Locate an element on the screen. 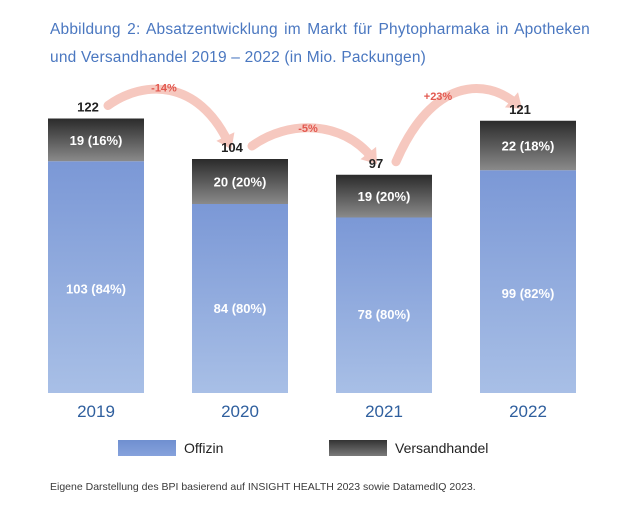 This screenshot has height=505, width=625. legend-label-versandhandel: Versandhandel is located at coordinates (441, 448).